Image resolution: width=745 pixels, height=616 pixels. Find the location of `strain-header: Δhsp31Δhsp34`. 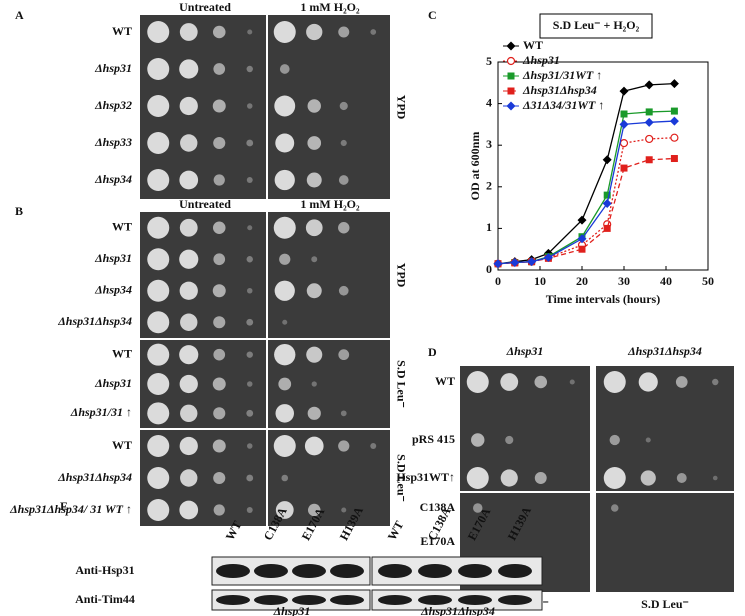

strain-header: Δhsp31Δhsp34 is located at coordinates (664, 351).